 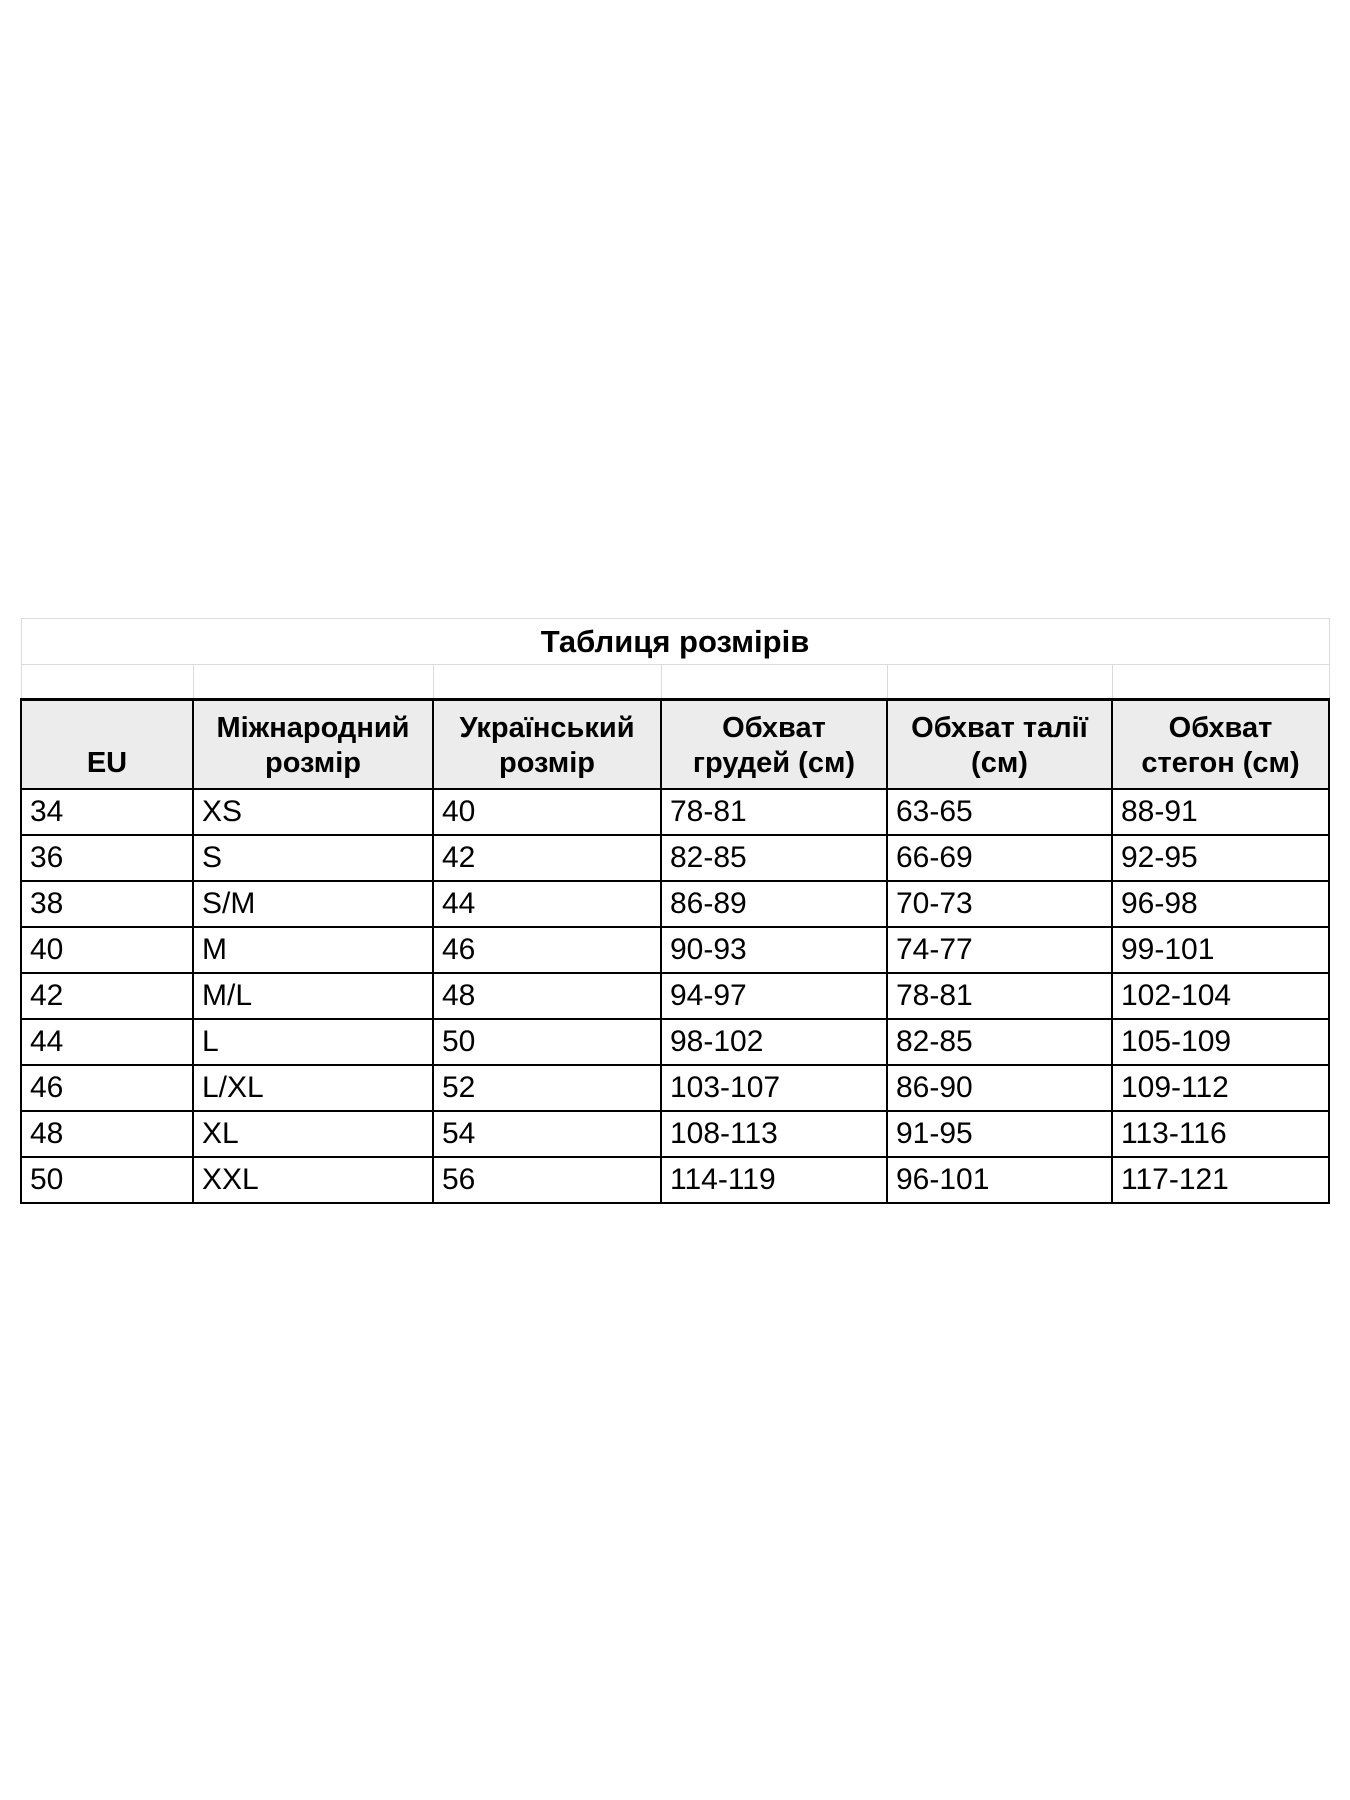 I want to click on table-cell: S, so click(x=313, y=858).